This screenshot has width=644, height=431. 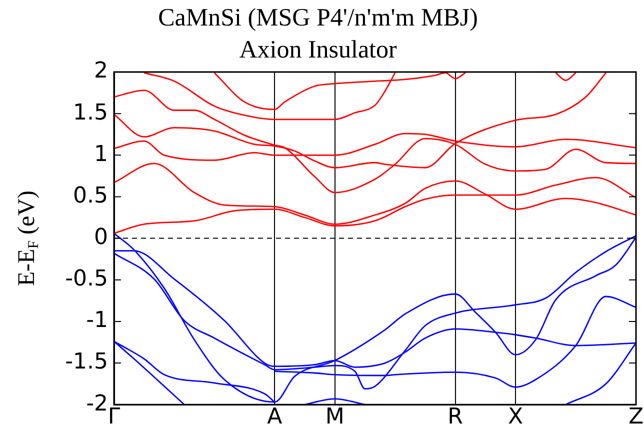 I want to click on y-tick-label: -1.5, so click(x=86, y=362).